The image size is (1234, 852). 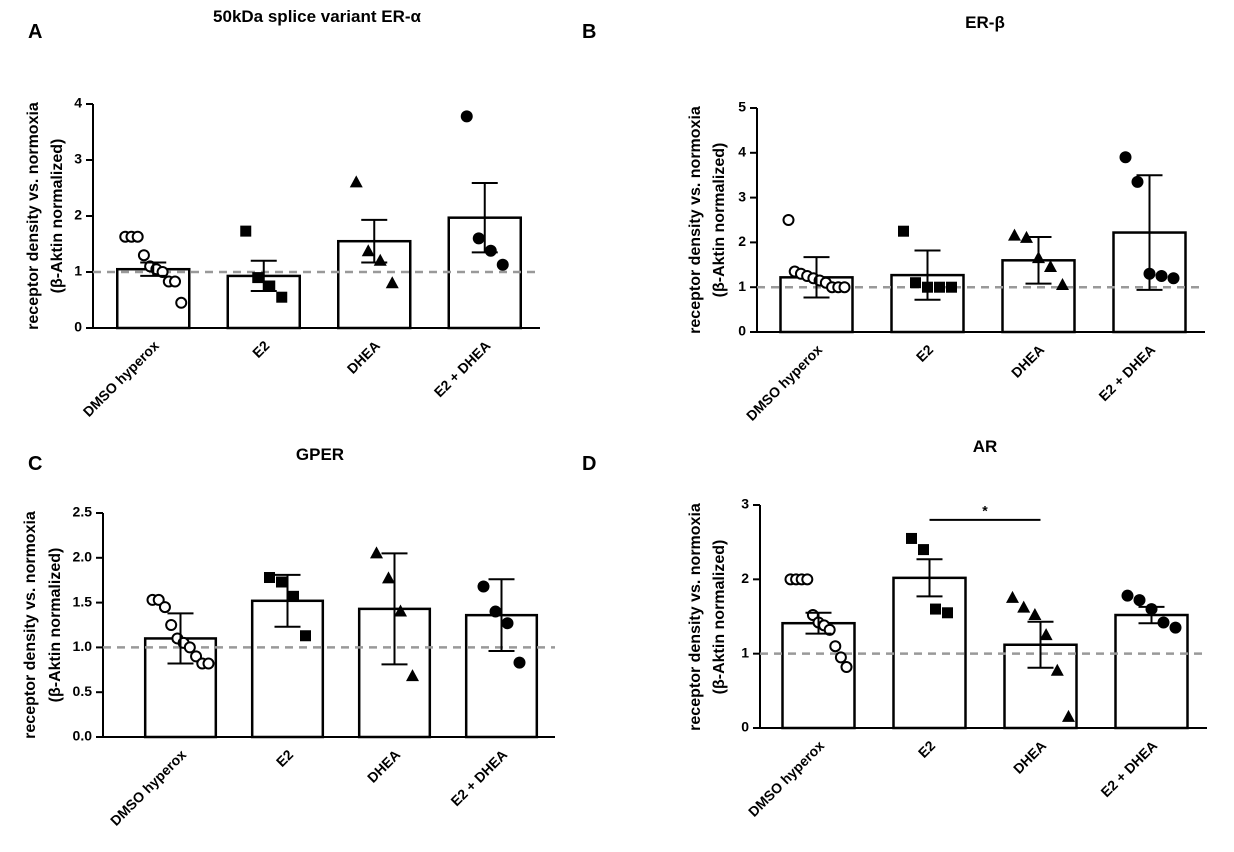 What do you see at coordinates (83, 691) in the screenshot?
I see `y-tick-label: 0.5` at bounding box center [83, 691].